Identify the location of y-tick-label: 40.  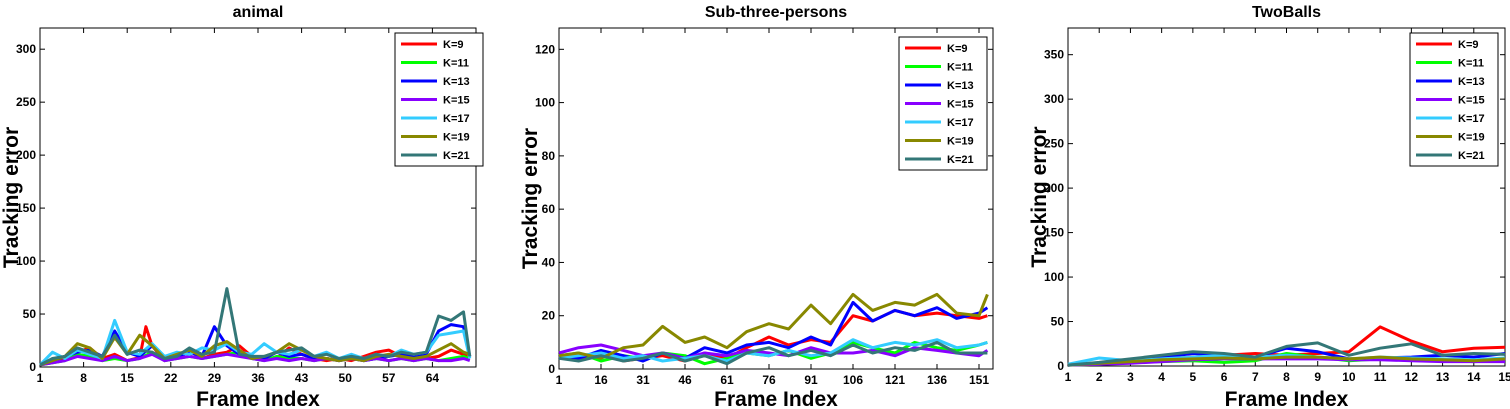
(549, 262).